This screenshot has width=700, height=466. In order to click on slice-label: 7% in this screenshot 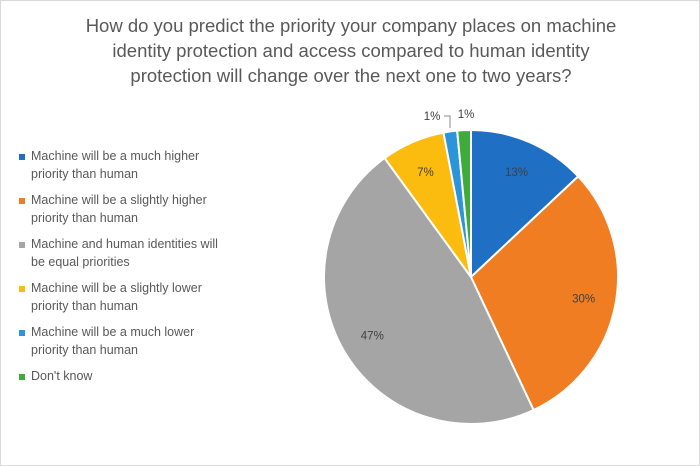, I will do `click(425, 173)`.